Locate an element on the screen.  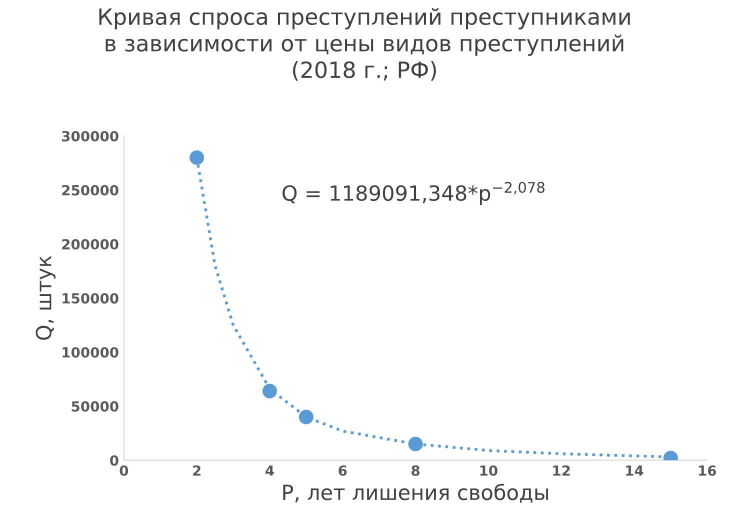
x-tick-label: 14 is located at coordinates (635, 471).